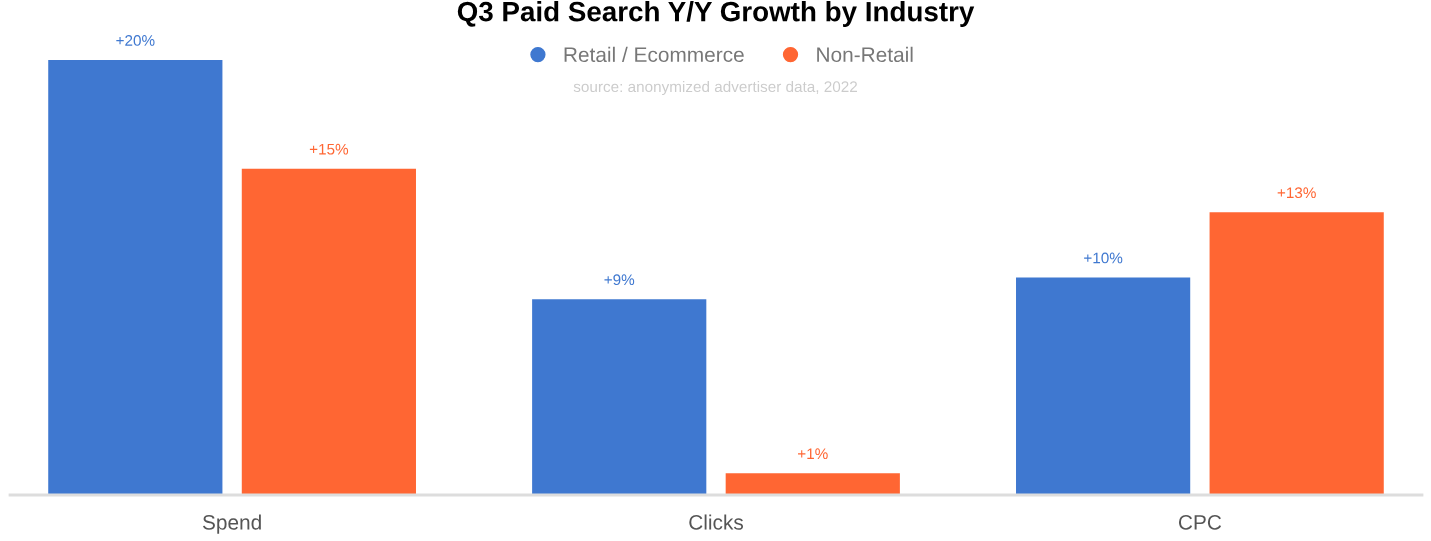 The height and width of the screenshot is (541, 1431). Describe the element at coordinates (716, 522) in the screenshot. I see `x-tick-label: Clicks` at that location.